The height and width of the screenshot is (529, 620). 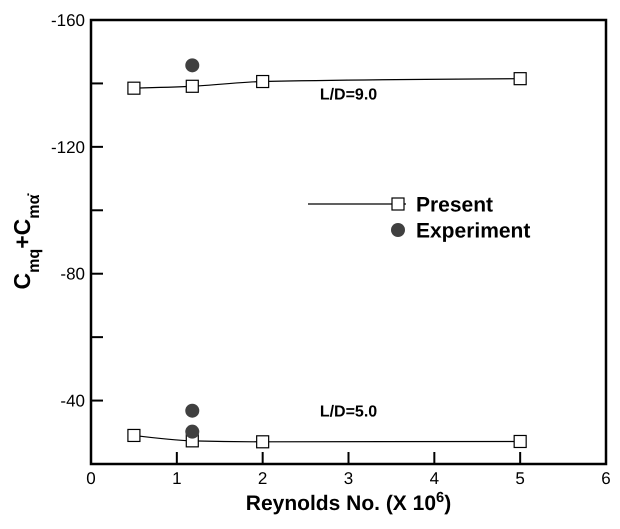 I want to click on x-tick-label: 0, so click(x=91, y=478).